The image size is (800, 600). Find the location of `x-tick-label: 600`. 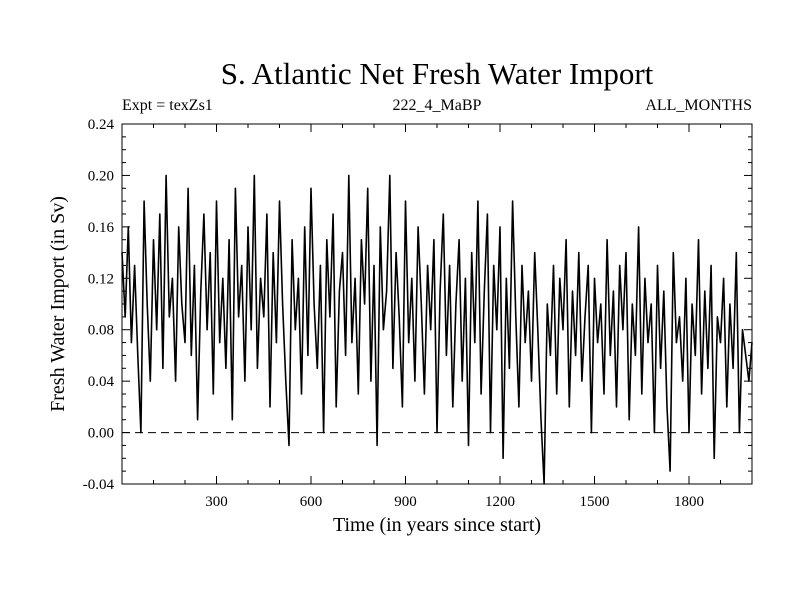

x-tick-label: 600 is located at coordinates (311, 502).